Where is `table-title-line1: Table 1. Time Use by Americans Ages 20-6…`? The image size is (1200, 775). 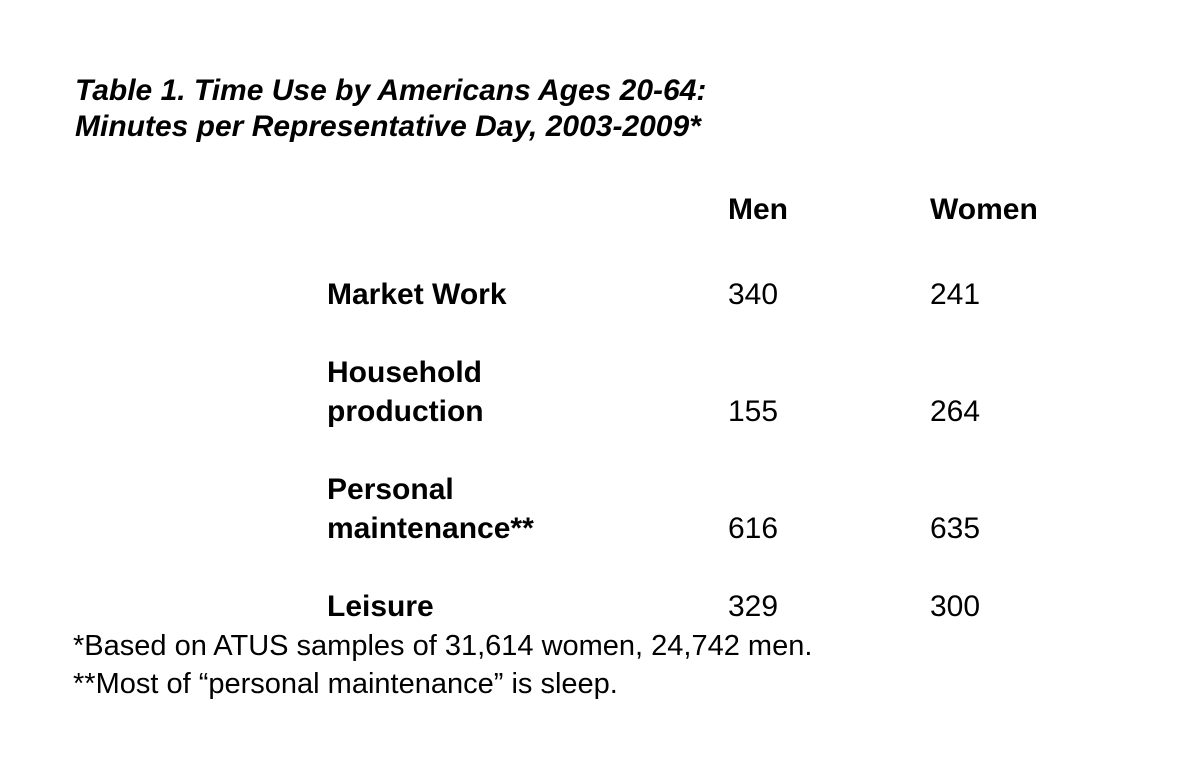 table-title-line1: Table 1. Time Use by Americans Ages 20-6… is located at coordinates (391, 90).